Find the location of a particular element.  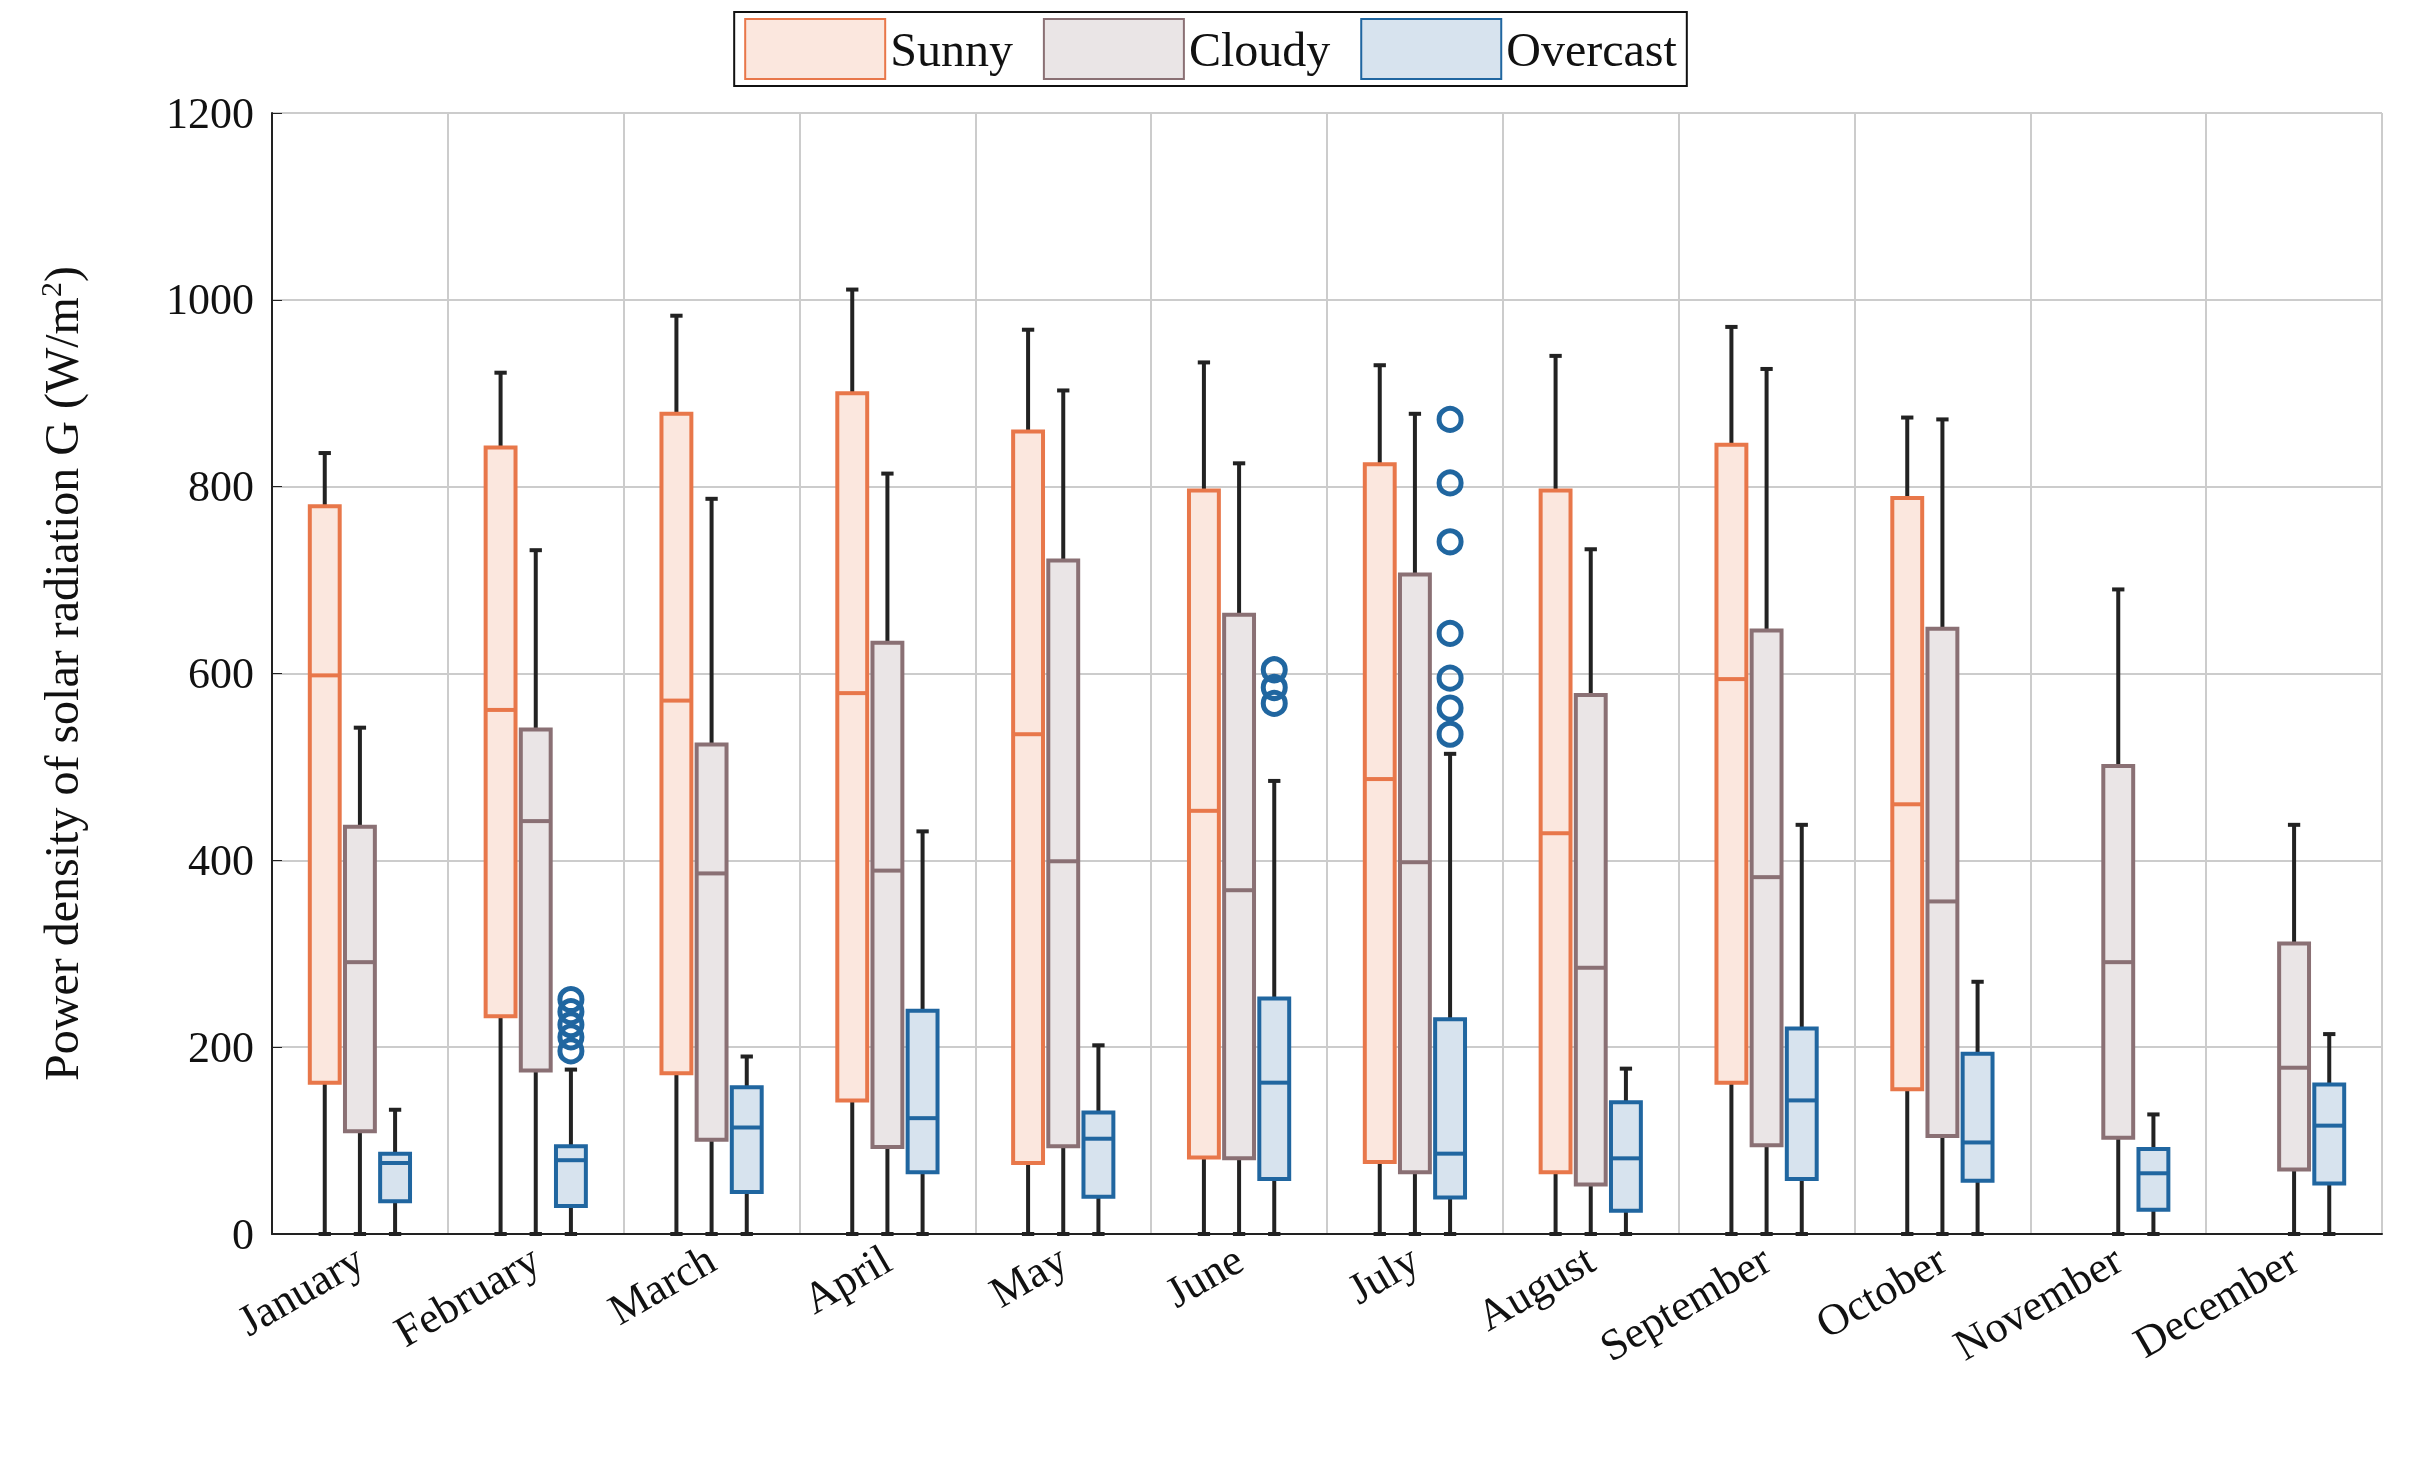

x-tick-label: June is located at coordinates (1204, 1276).